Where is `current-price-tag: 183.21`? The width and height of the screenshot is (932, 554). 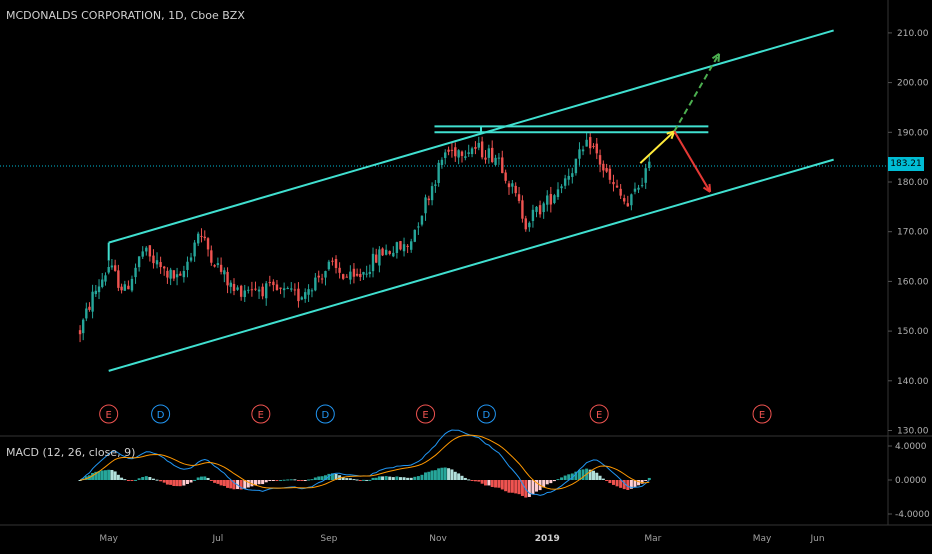
current-price-tag: 183.21 is located at coordinates (906, 164).